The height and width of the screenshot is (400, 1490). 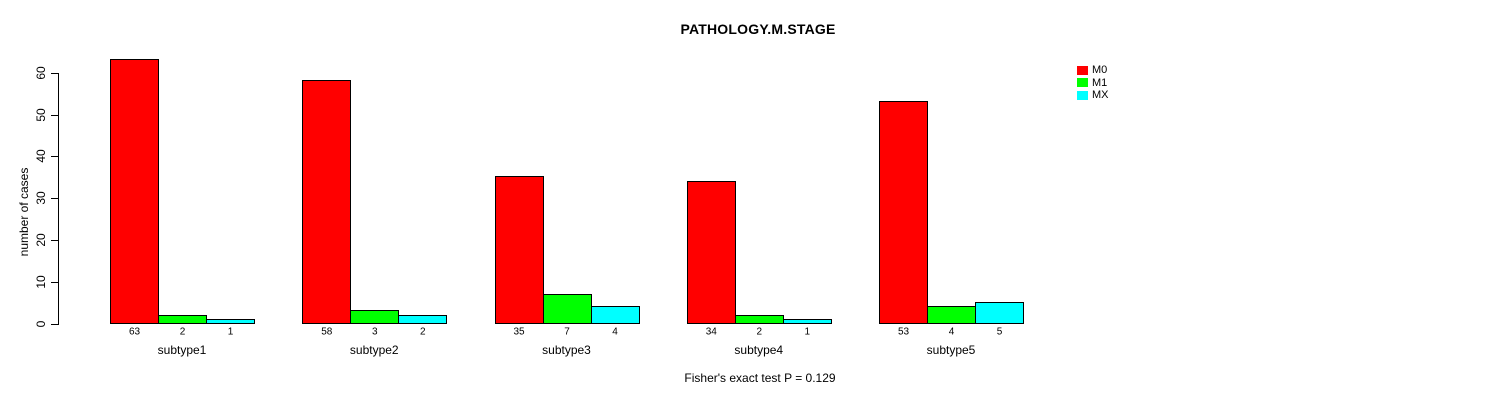 I want to click on bar-value-label: 35, so click(x=519, y=332).